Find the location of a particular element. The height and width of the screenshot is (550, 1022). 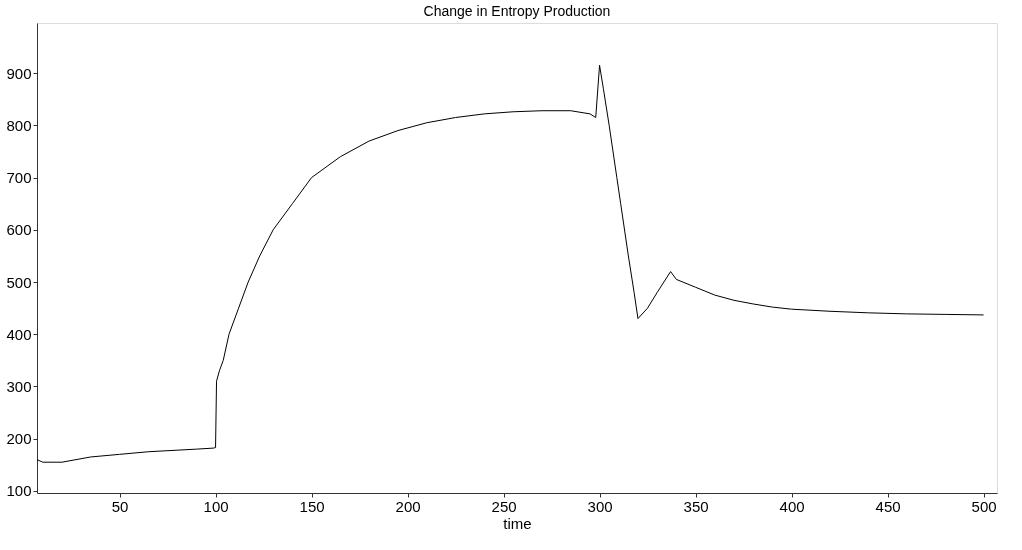

y-tick-label: 100 is located at coordinates (19, 491).